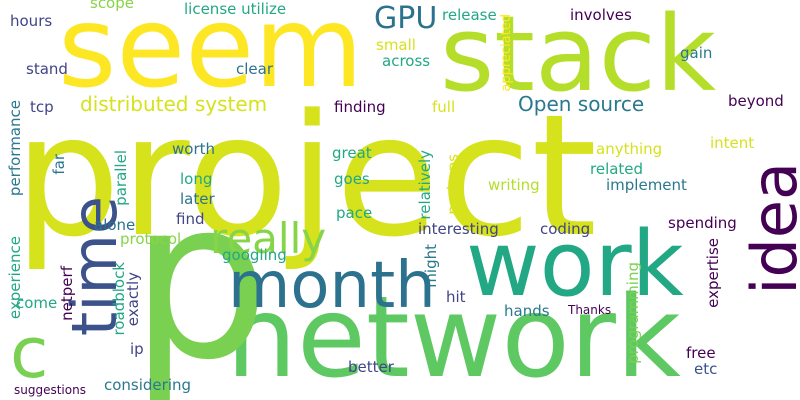 This screenshot has width=800, height=400. What do you see at coordinates (514, 185) in the screenshot?
I see `word-writing: writing` at bounding box center [514, 185].